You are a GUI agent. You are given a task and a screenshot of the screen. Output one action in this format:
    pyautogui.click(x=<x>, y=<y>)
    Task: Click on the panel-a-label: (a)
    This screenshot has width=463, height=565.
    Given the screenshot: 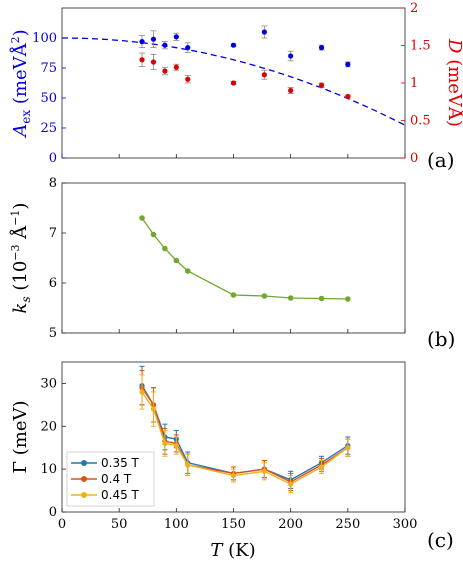 What is the action you would take?
    pyautogui.click(x=441, y=160)
    